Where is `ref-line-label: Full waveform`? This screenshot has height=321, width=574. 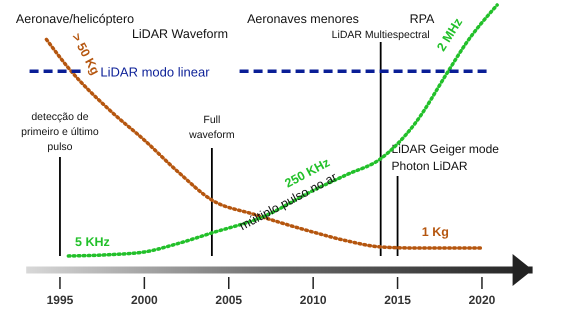 ref-line-label: Full waveform is located at coordinates (211, 127).